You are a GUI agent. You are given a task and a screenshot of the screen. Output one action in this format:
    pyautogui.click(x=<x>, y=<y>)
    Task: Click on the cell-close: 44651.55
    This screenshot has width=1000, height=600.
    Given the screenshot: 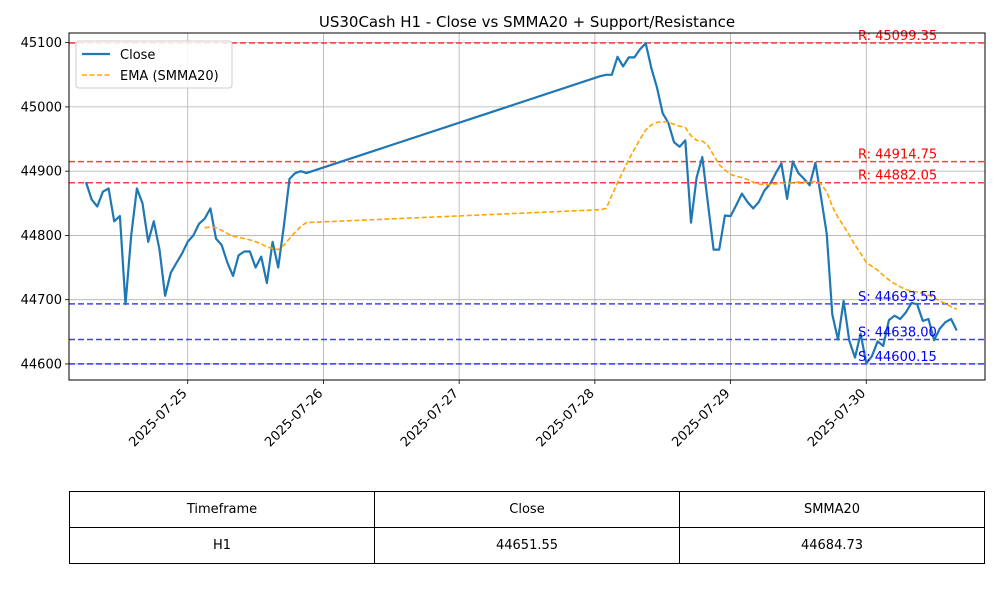 What is the action you would take?
    pyautogui.click(x=527, y=545)
    